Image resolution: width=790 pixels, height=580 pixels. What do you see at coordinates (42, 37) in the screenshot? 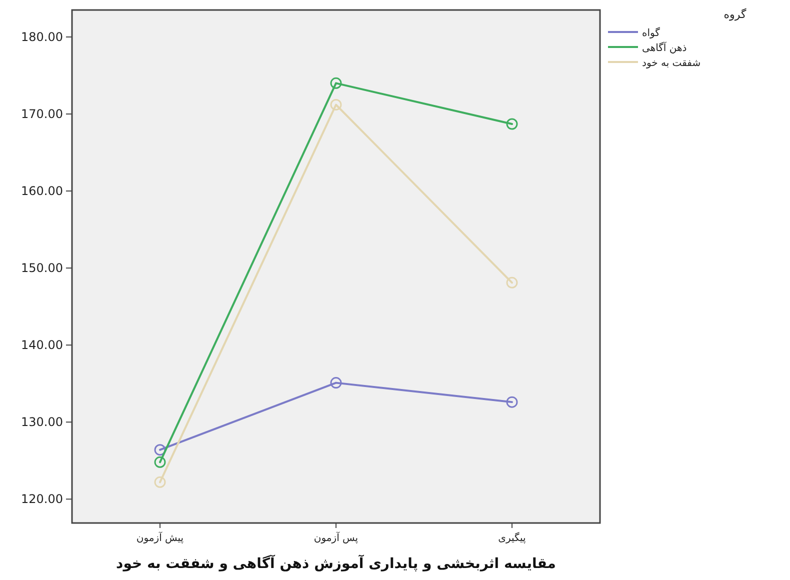
I see `y-tick-label: 180.00` at bounding box center [42, 37].